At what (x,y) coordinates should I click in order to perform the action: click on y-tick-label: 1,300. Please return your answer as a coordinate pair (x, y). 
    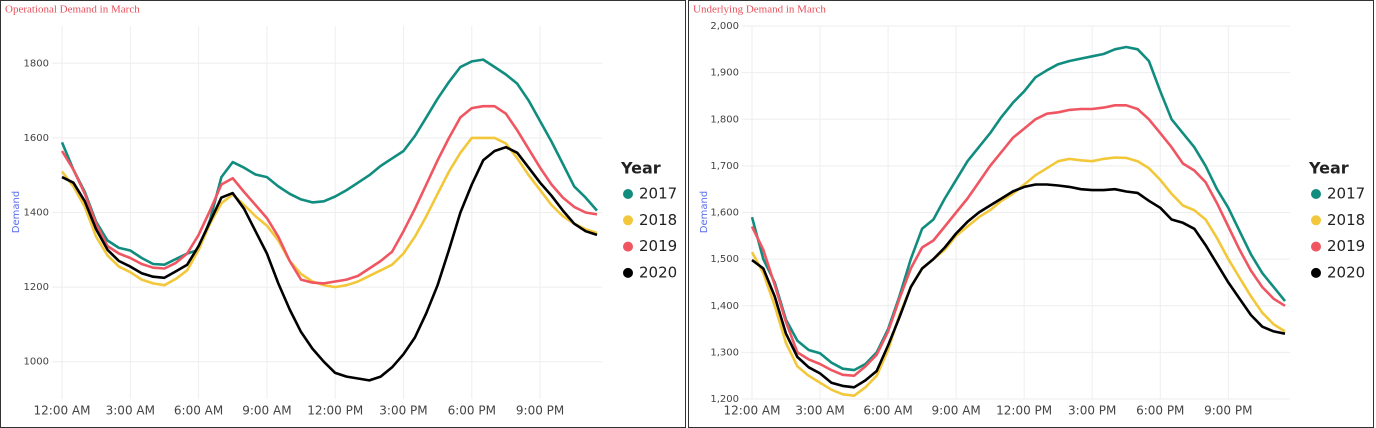
    Looking at the image, I should click on (724, 352).